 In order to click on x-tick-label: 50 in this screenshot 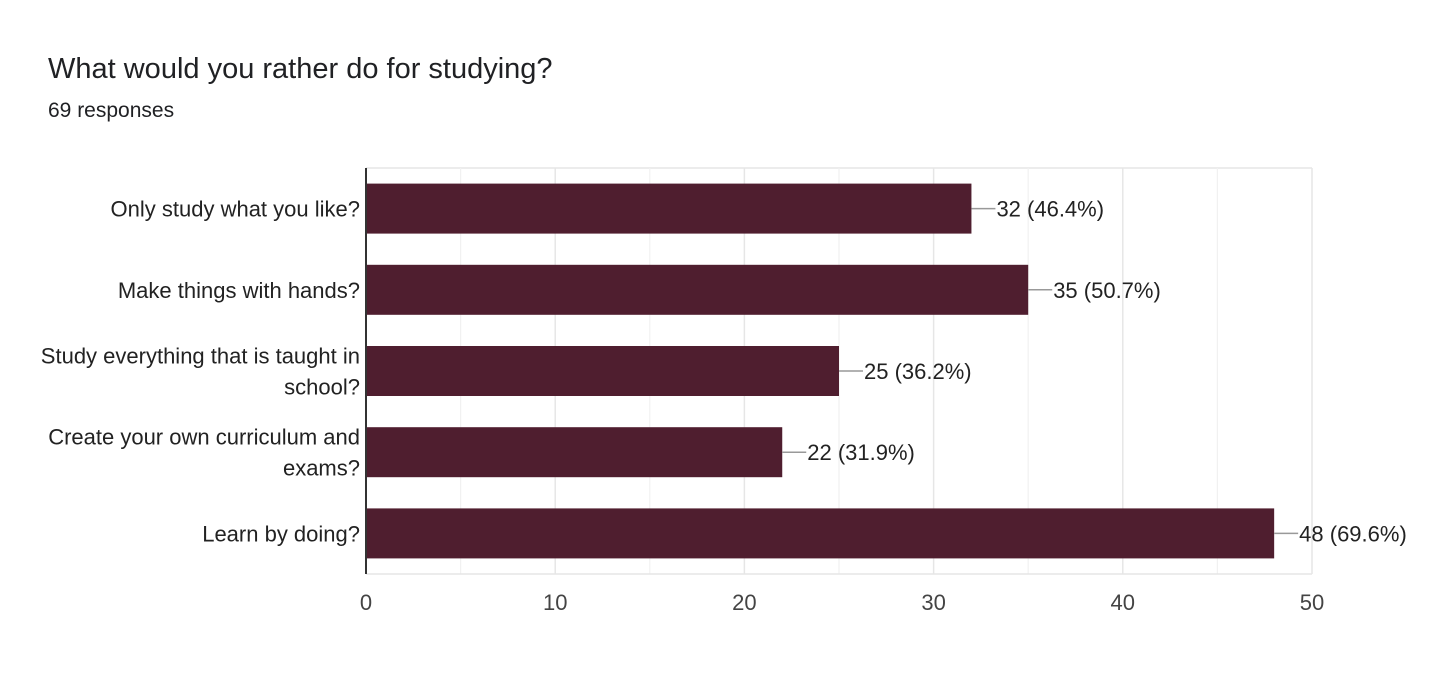, I will do `click(1312, 602)`.